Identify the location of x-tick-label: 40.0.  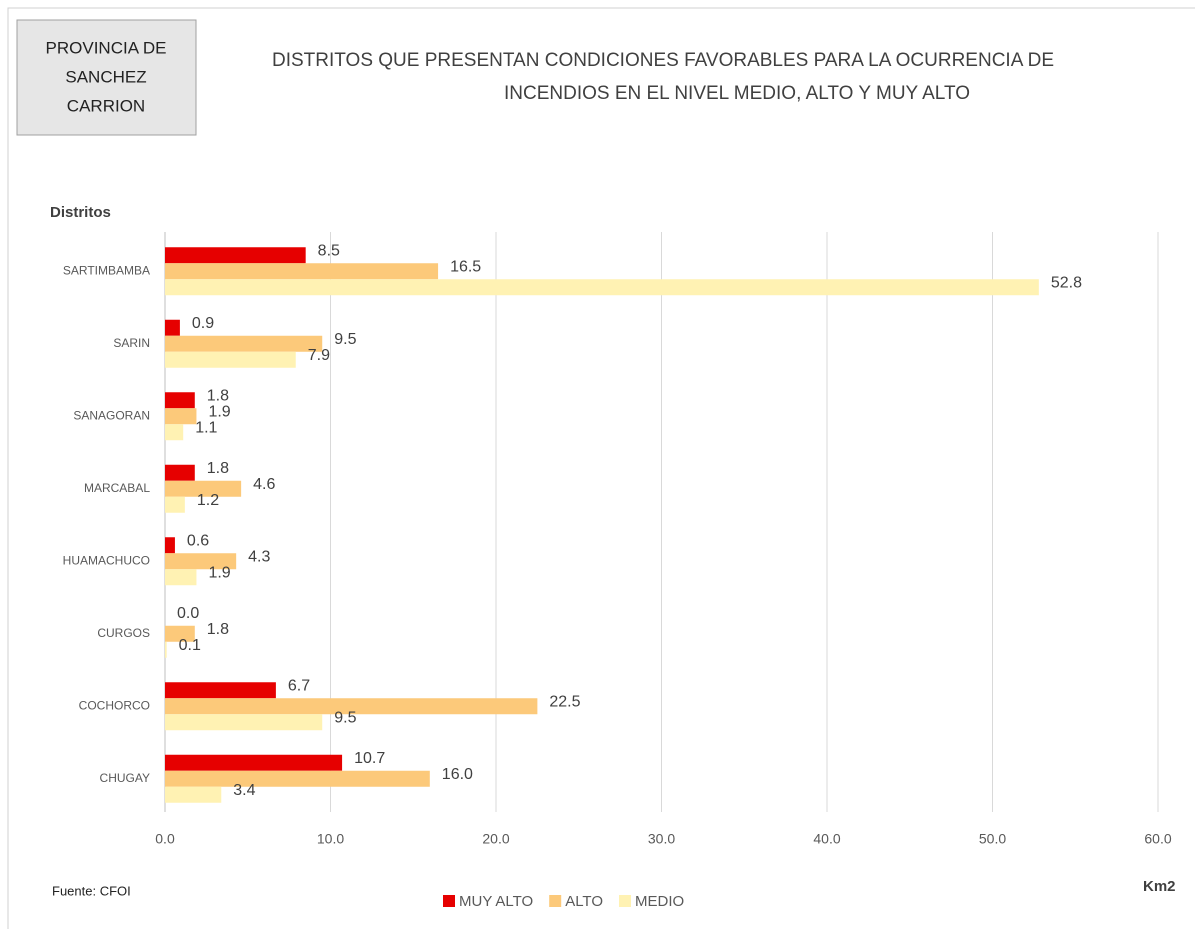
(826, 839).